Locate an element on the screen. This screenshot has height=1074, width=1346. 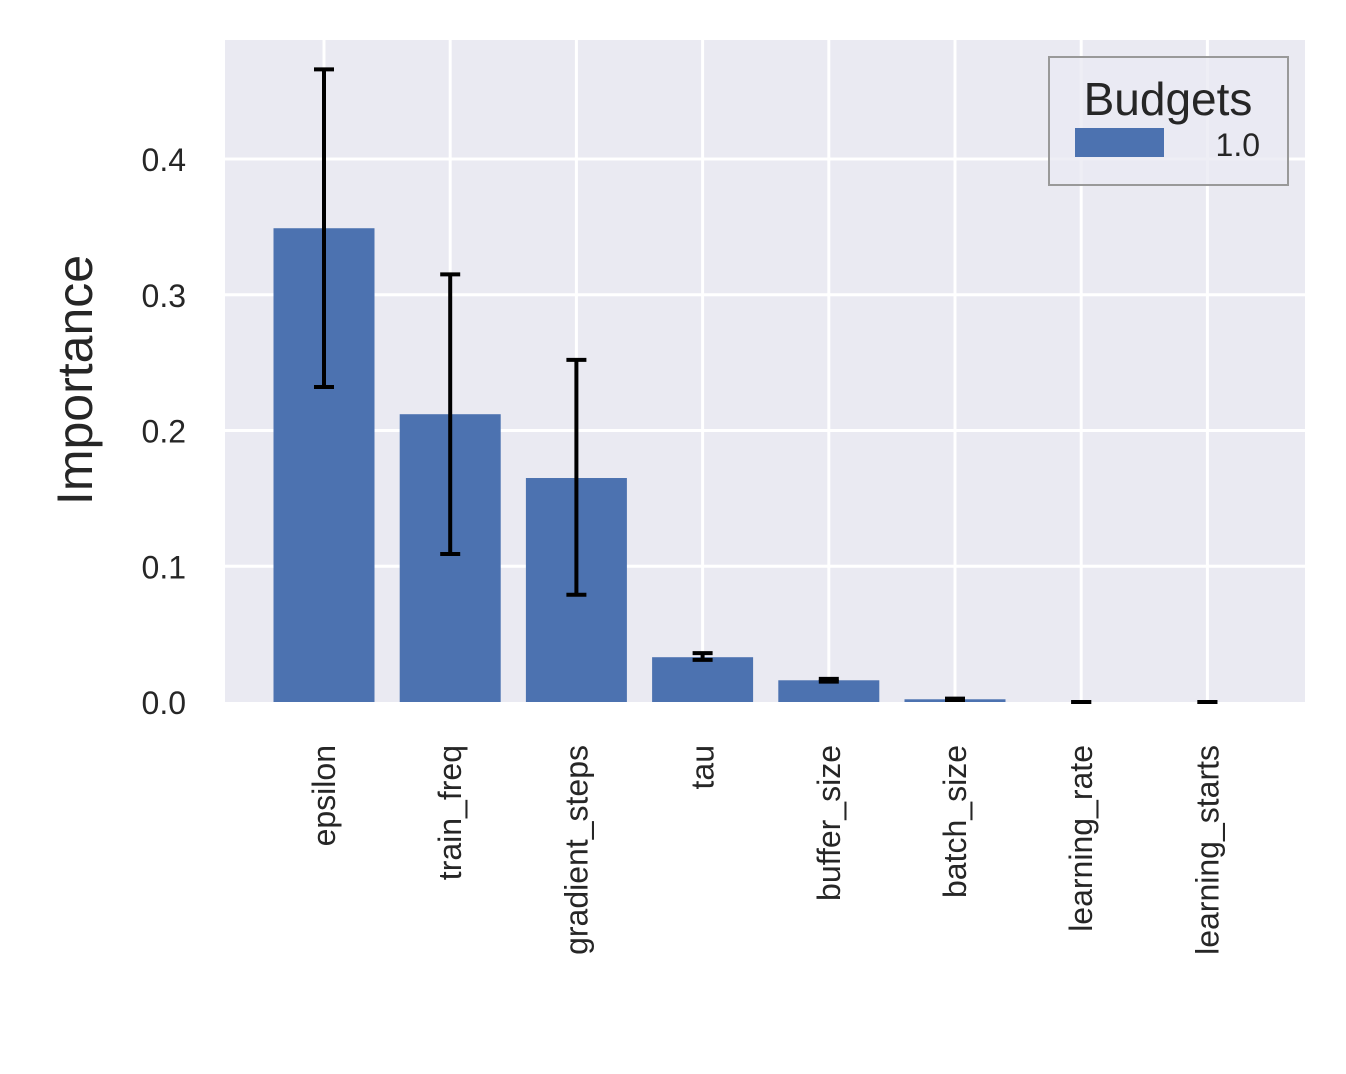
error-bar-tau is located at coordinates (702, 656).